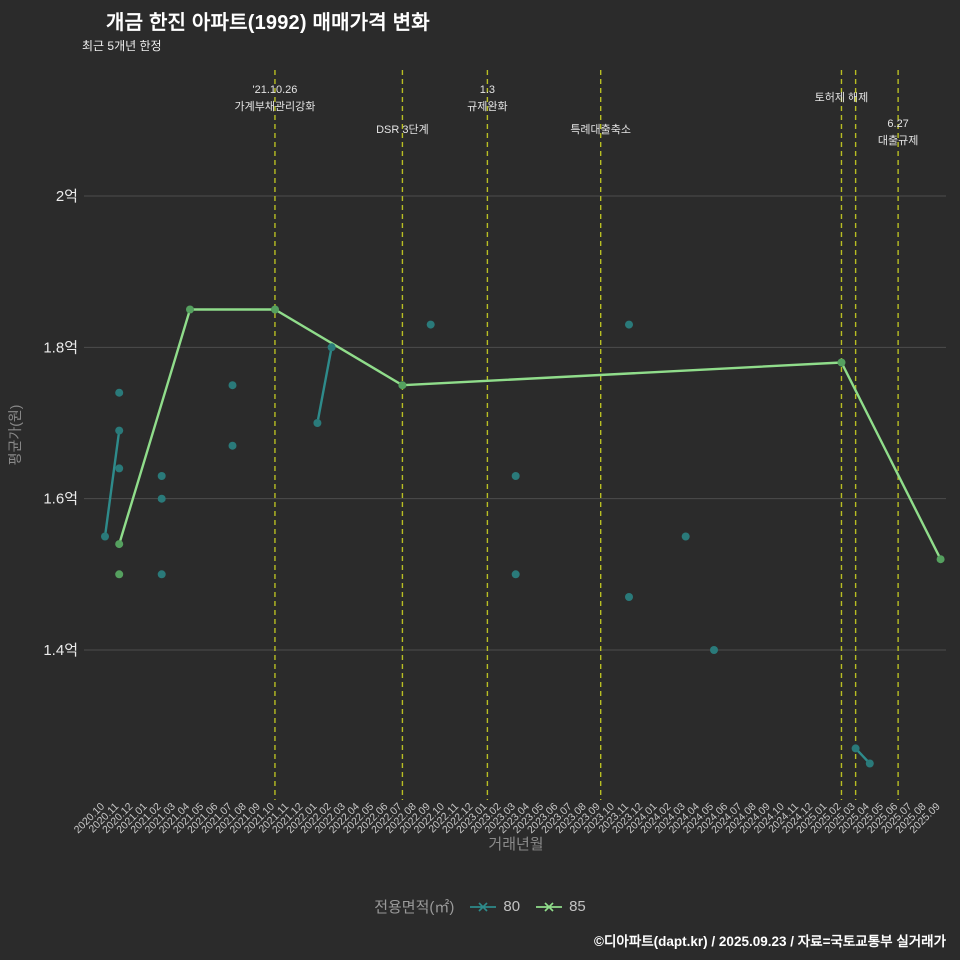 The image size is (960, 960). What do you see at coordinates (274, 90) in the screenshot?
I see `event-annotation-label: '21.10.26` at bounding box center [274, 90].